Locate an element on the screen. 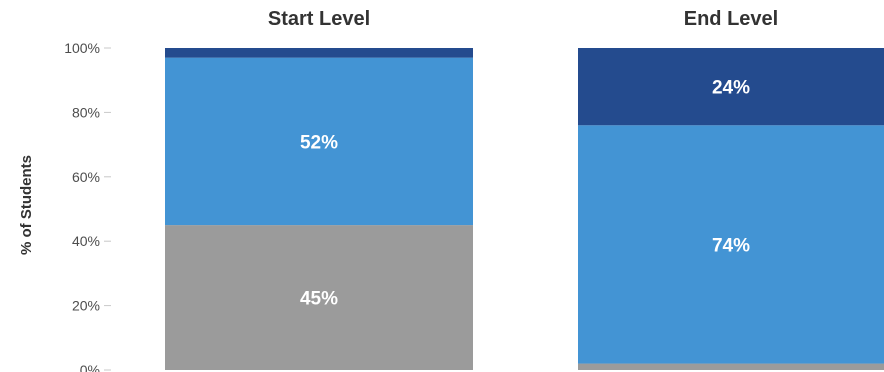 This screenshot has height=372, width=884. y-tick-label: 80% is located at coordinates (86, 112).